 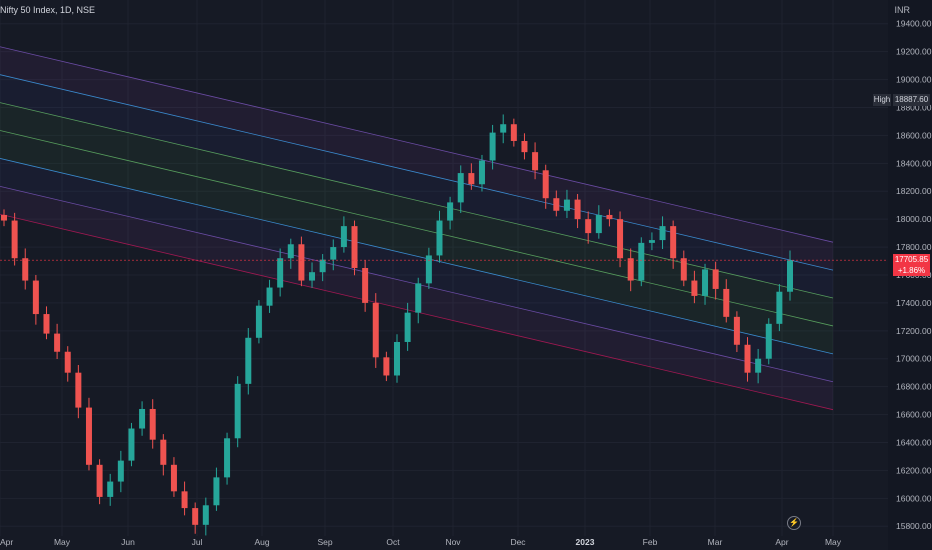 What do you see at coordinates (914, 219) in the screenshot?
I see `y-tick-label: 18000.00` at bounding box center [914, 219].